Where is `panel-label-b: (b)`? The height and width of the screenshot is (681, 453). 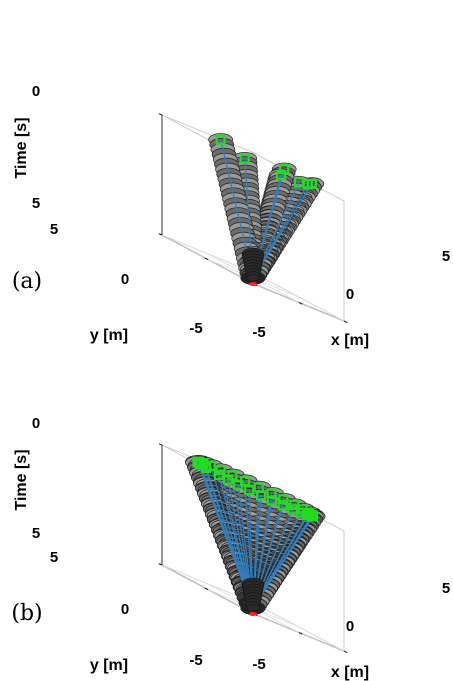
panel-label-b: (b) is located at coordinates (26, 613).